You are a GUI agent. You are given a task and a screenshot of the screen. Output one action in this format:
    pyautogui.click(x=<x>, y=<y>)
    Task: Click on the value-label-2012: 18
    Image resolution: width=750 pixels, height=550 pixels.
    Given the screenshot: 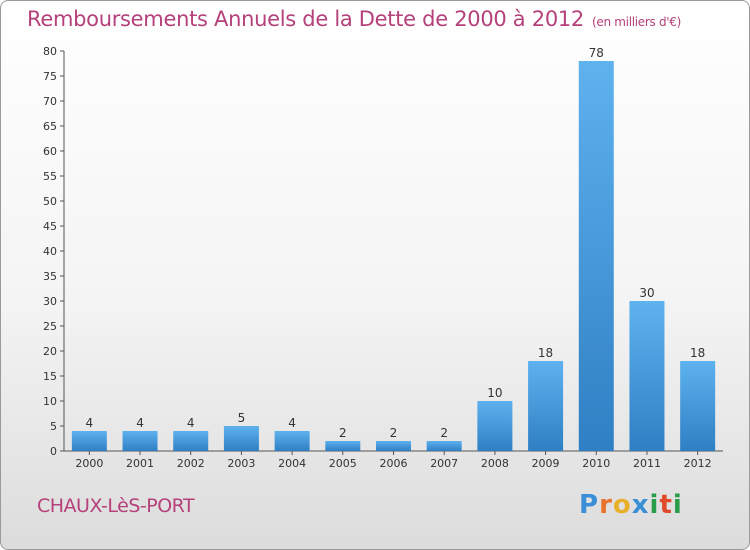 What is the action you would take?
    pyautogui.click(x=697, y=353)
    